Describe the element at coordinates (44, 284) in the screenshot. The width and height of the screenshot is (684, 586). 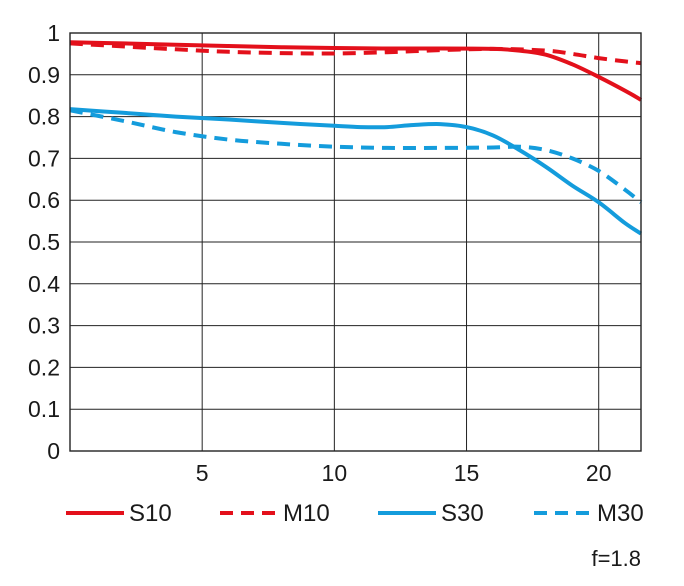
I see `y-tick-label: 0.4` at that location.